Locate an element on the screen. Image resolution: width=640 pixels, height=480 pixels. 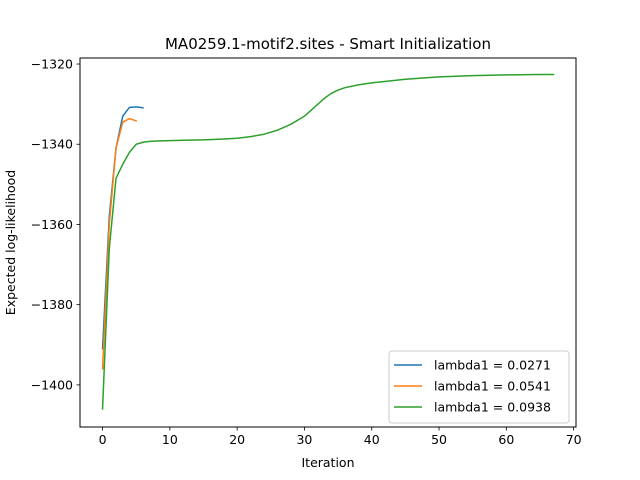
y-tick-label: −1400 is located at coordinates (52, 384).